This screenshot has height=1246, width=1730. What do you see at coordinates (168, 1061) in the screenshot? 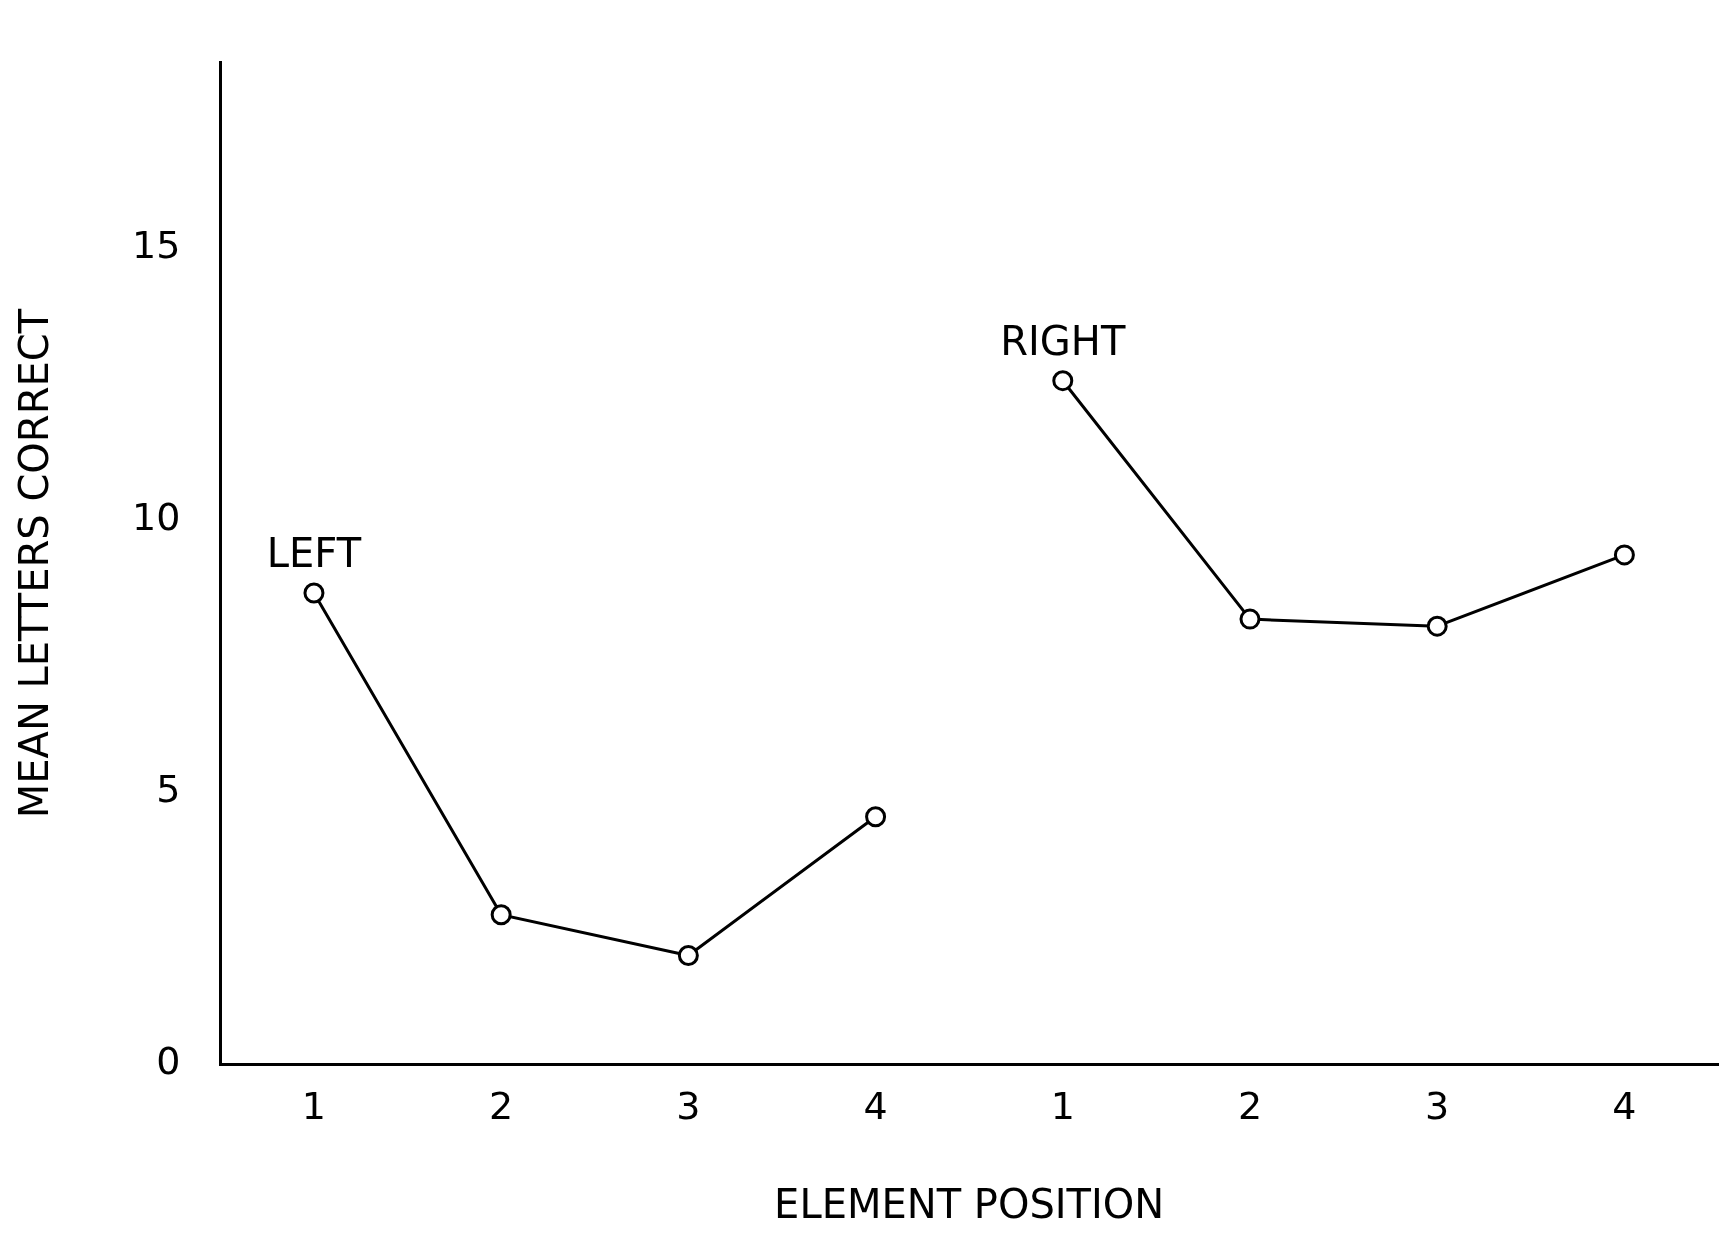
I see `y-tick-label: 0` at bounding box center [168, 1061].